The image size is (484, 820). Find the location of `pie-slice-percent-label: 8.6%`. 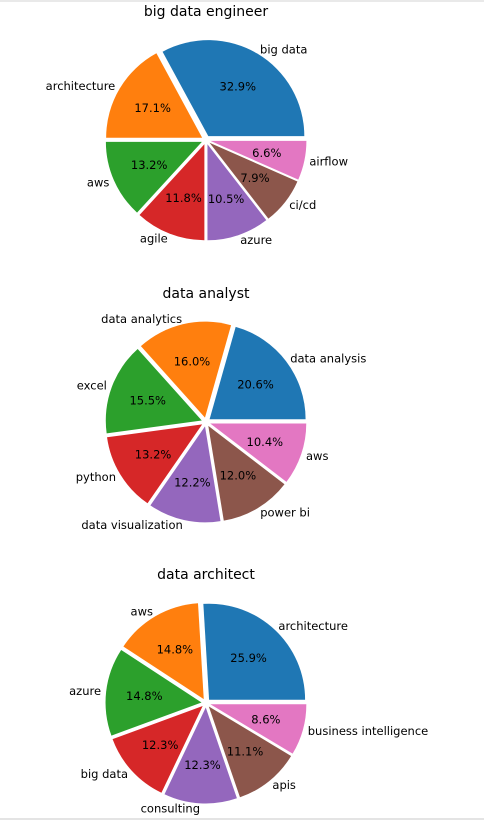

pie-slice-percent-label: 8.6% is located at coordinates (265, 720).